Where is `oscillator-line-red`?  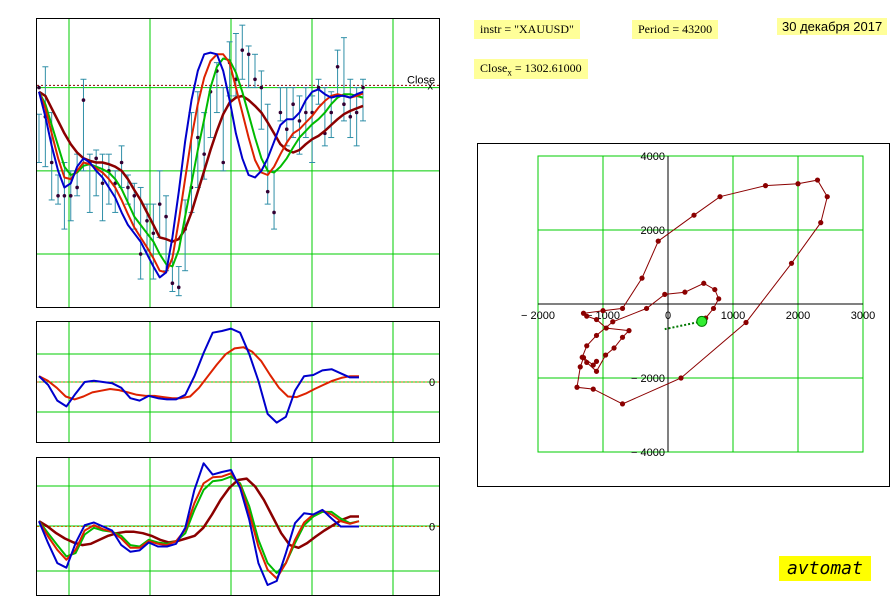
oscillator-line-red is located at coordinates (198, 373).